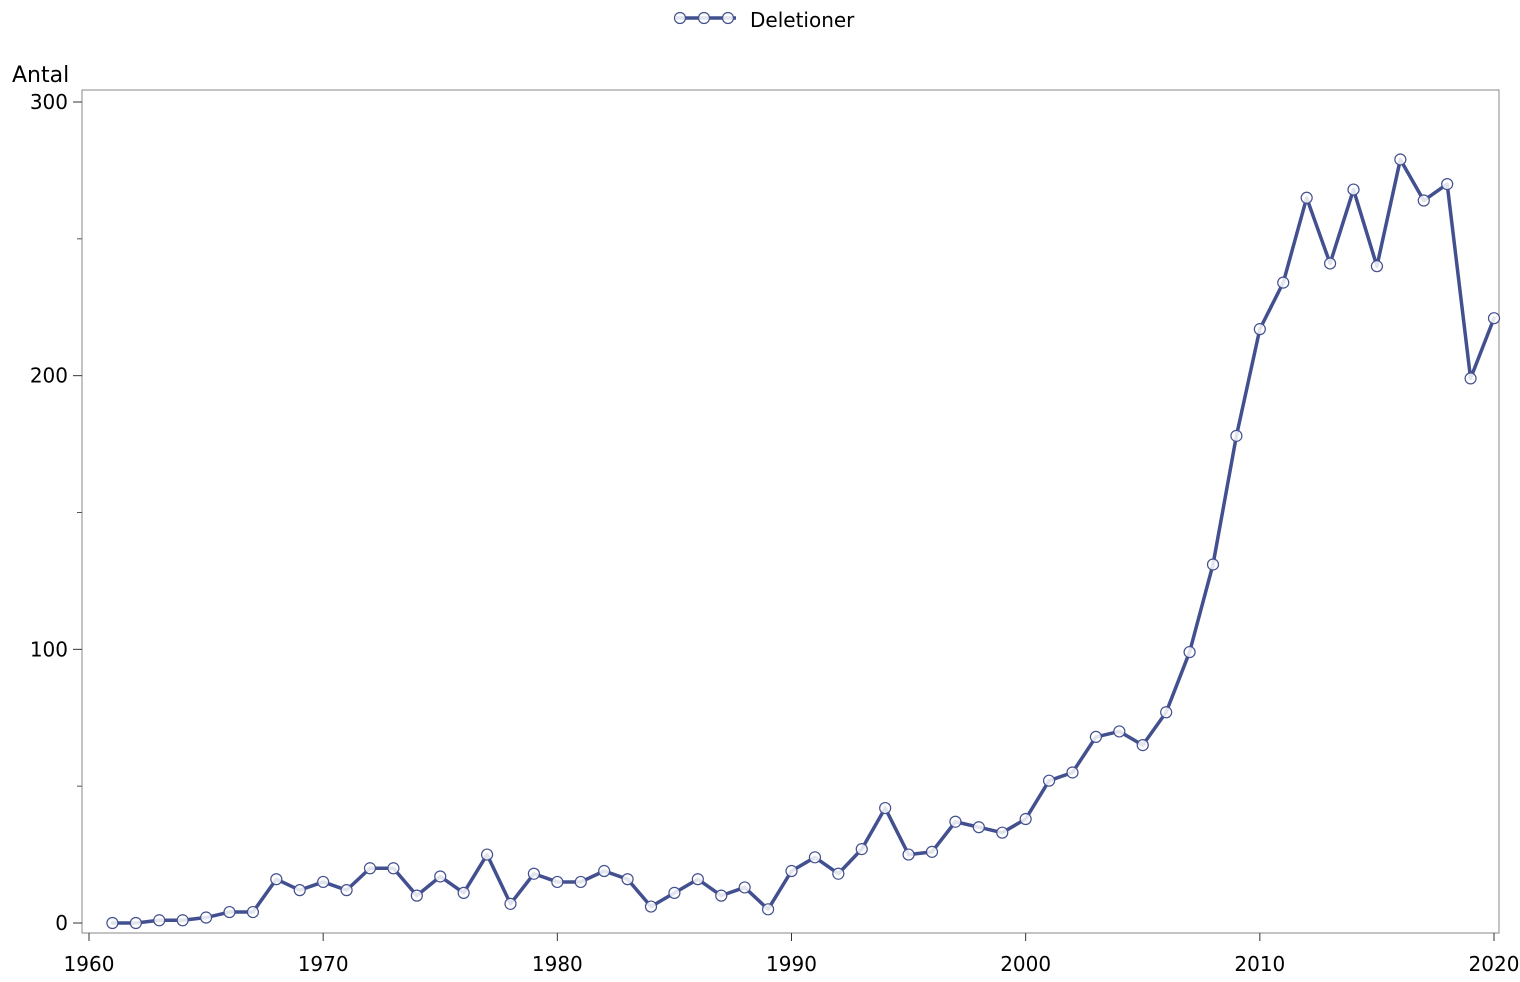 Image resolution: width=1520 pixels, height=982 pixels. What do you see at coordinates (49, 102) in the screenshot?
I see `y-tick-label: 300` at bounding box center [49, 102].